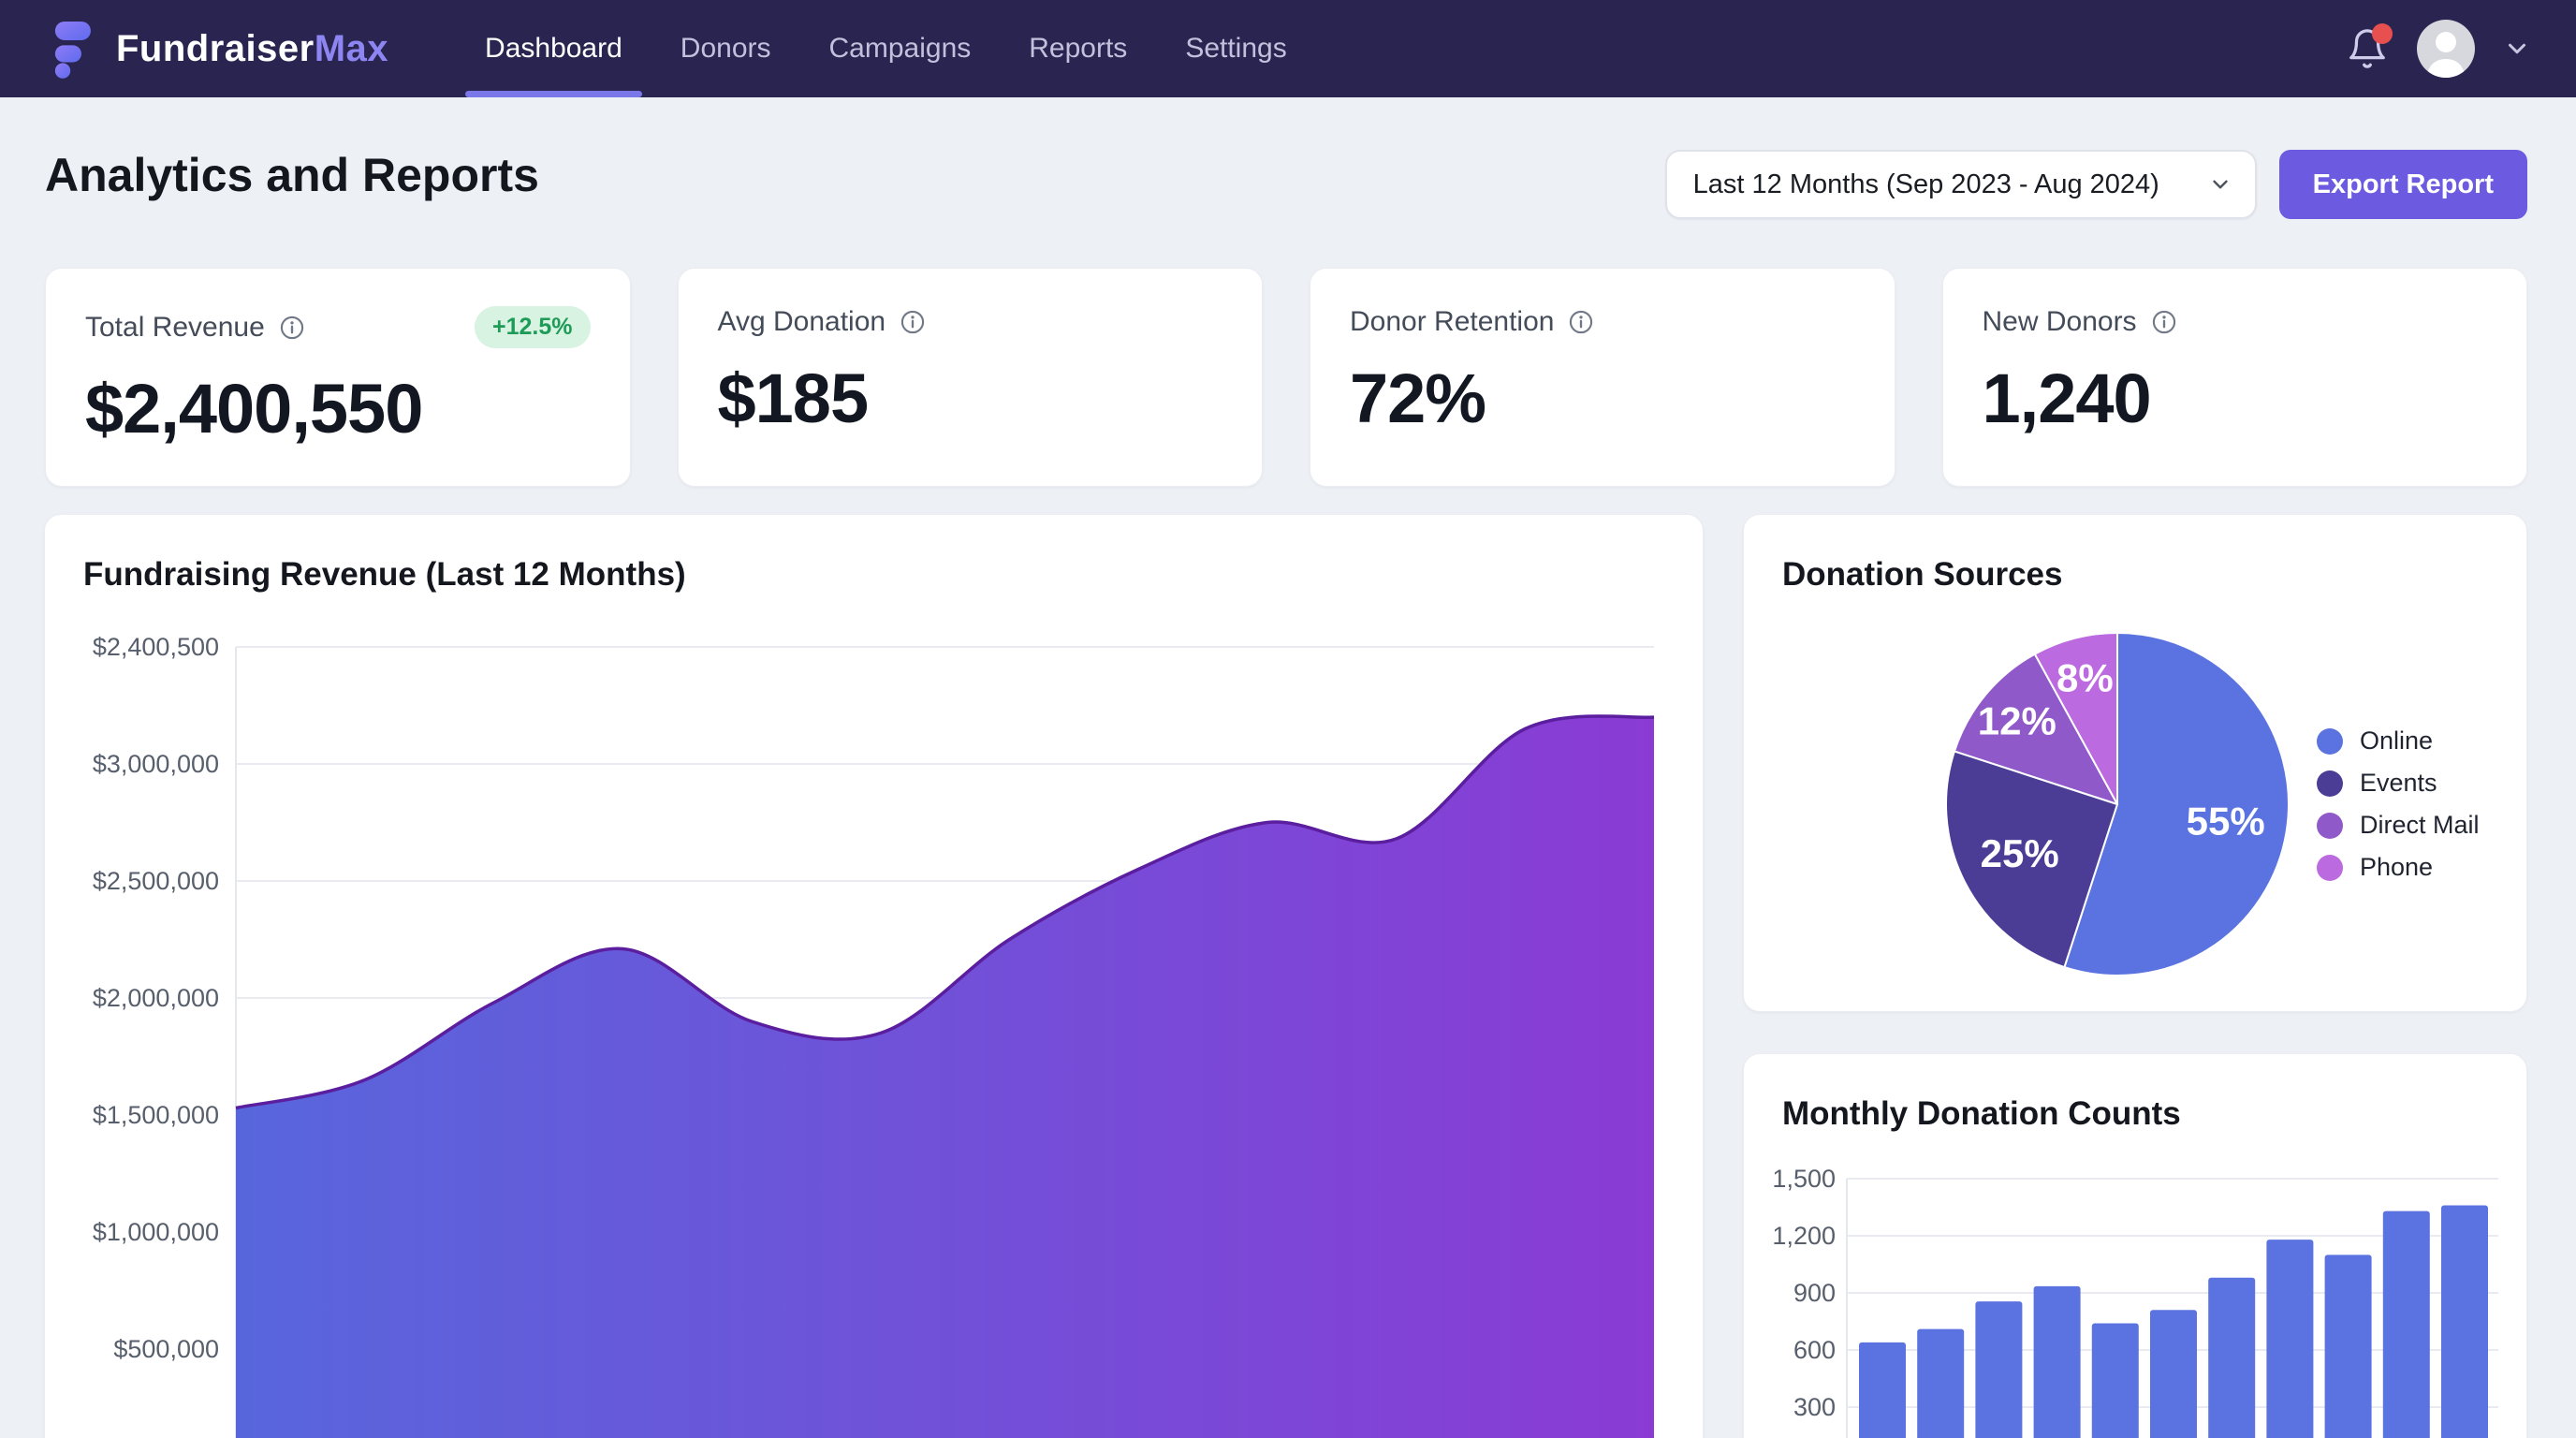 This screenshot has width=2576, height=1438. I want to click on svg-text: 12%, so click(2017, 720).